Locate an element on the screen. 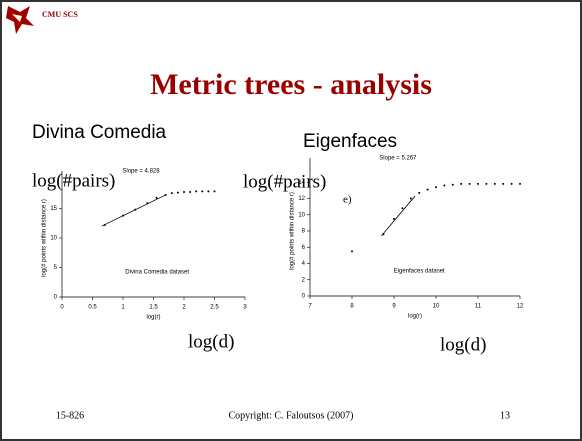 The height and width of the screenshot is (441, 582). y-tick-label: 5 is located at coordinates (56, 268).